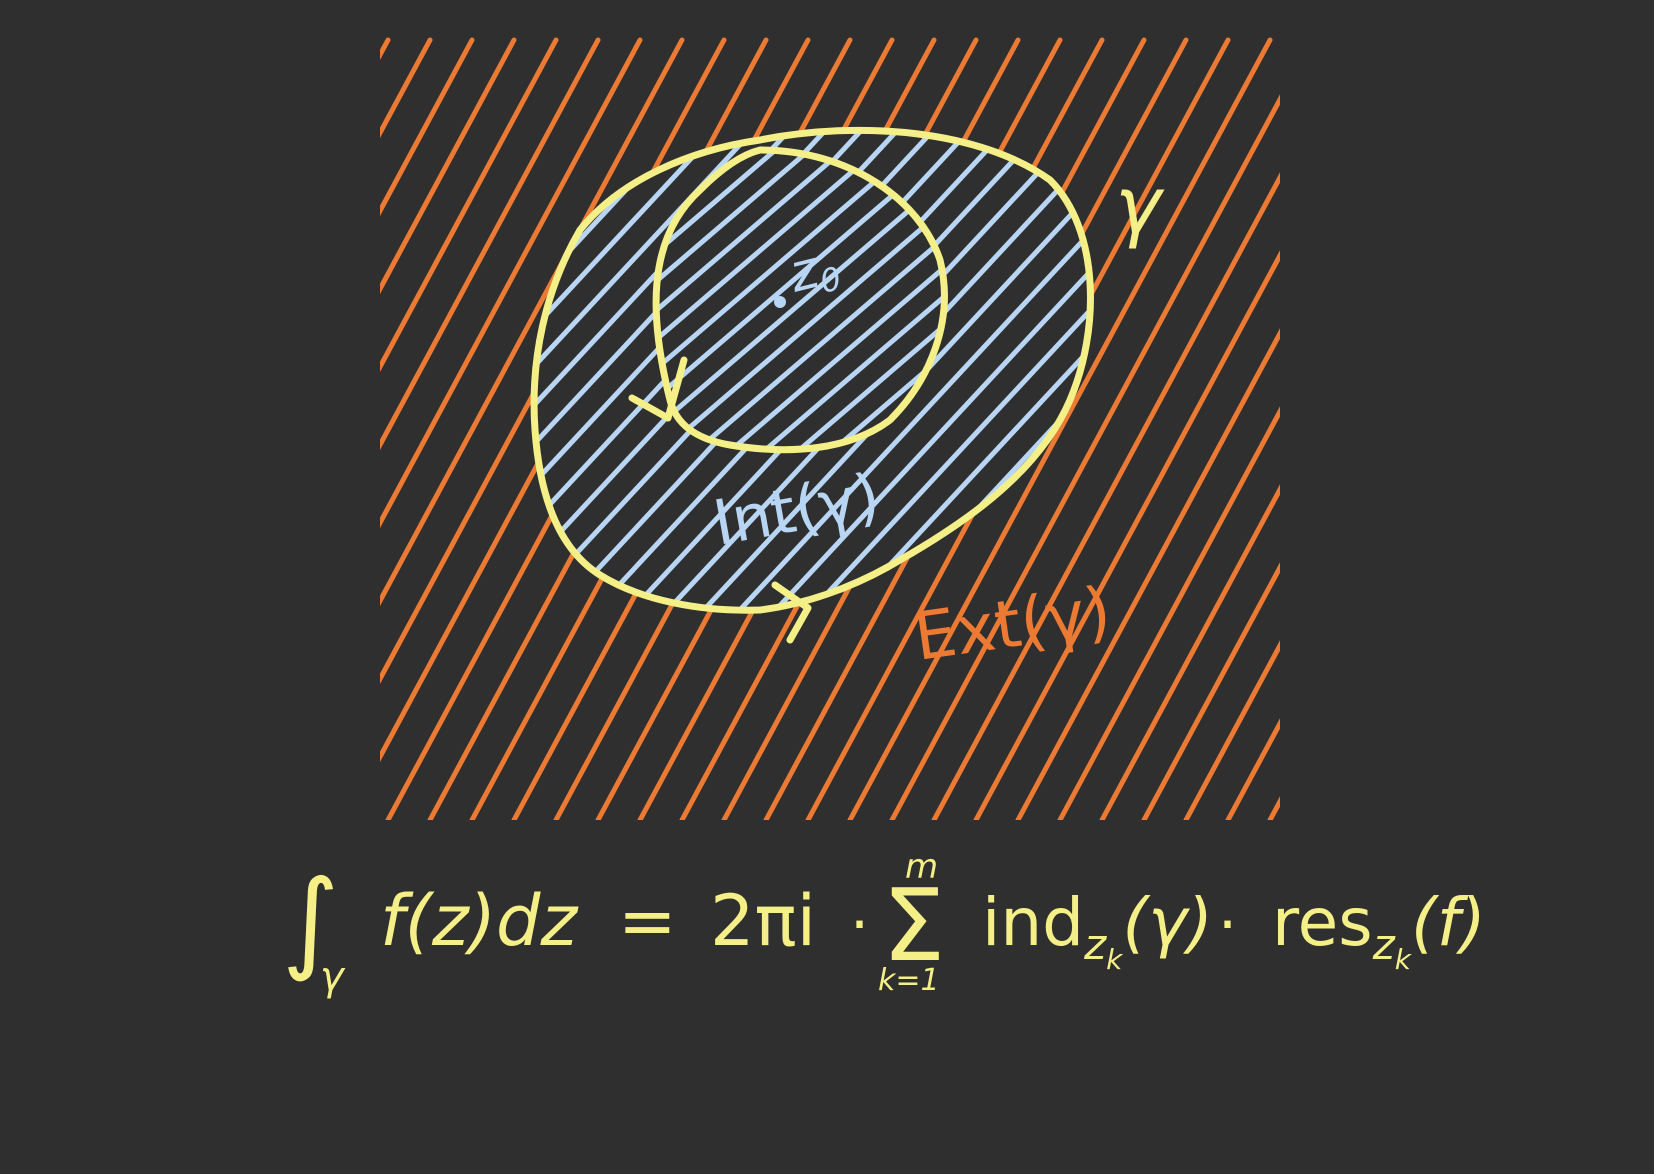 The height and width of the screenshot is (1174, 1654). What do you see at coordinates (921, 867) in the screenshot?
I see `sum-upper-limit: m` at bounding box center [921, 867].